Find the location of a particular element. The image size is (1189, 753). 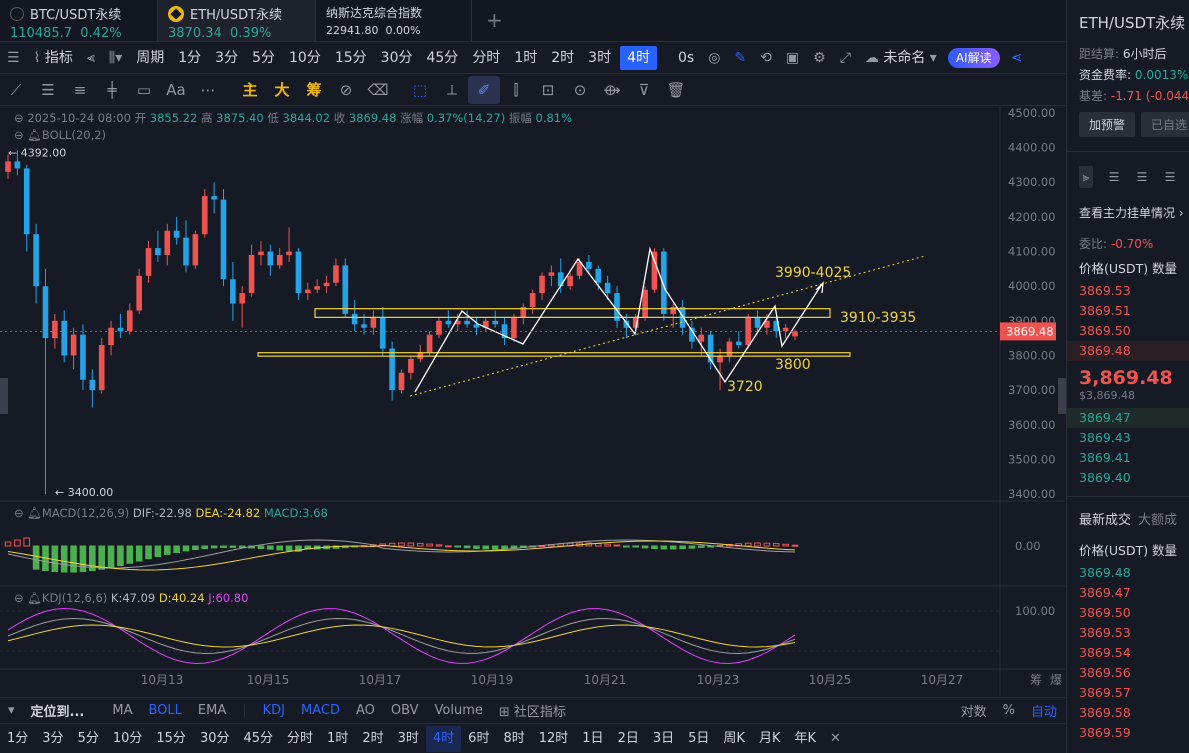

big-trades-tab: 大额成 is located at coordinates (1157, 520).